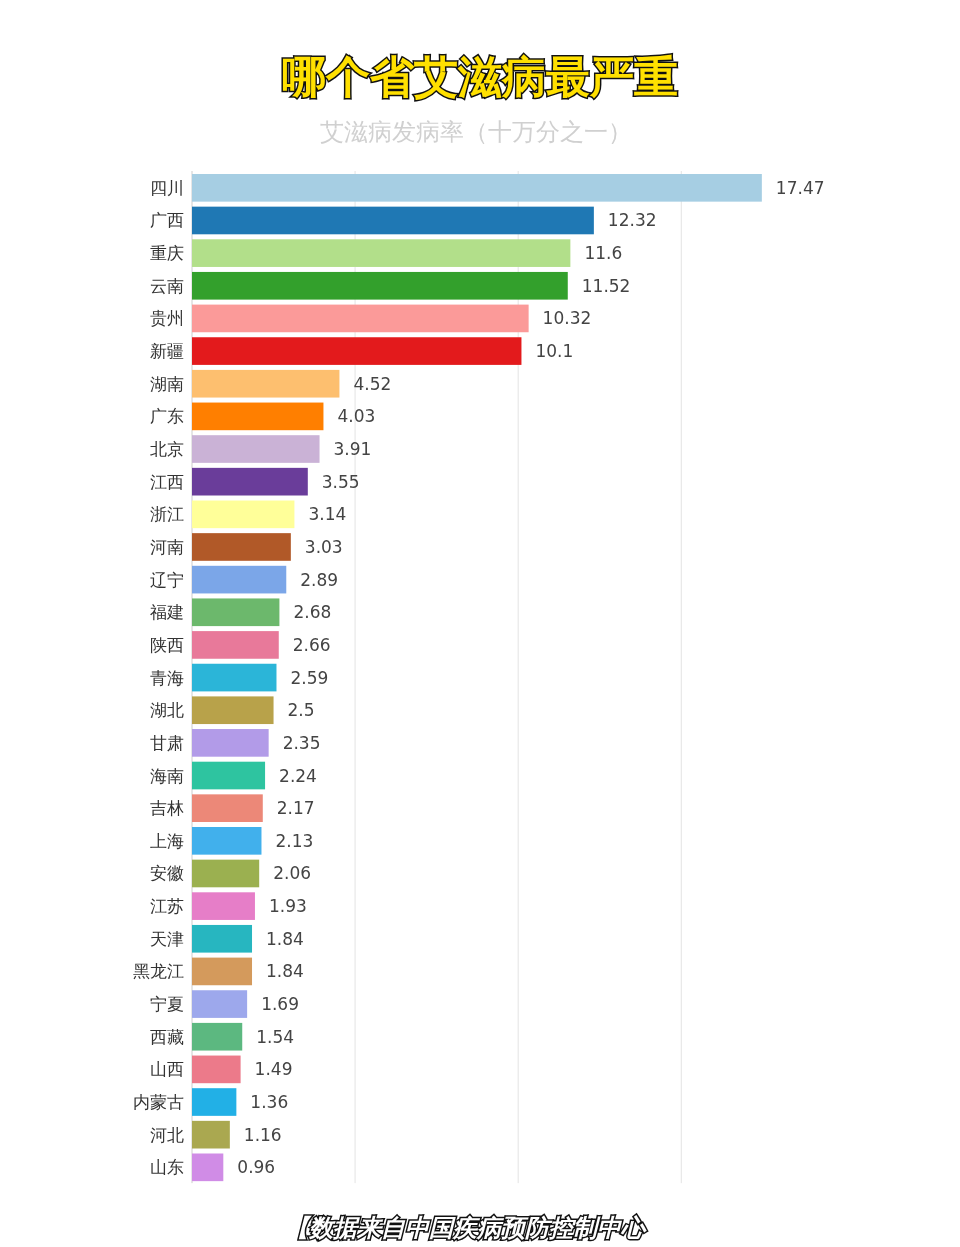  Describe the element at coordinates (273, 1069) in the screenshot. I see `data-label: 1.49` at that location.